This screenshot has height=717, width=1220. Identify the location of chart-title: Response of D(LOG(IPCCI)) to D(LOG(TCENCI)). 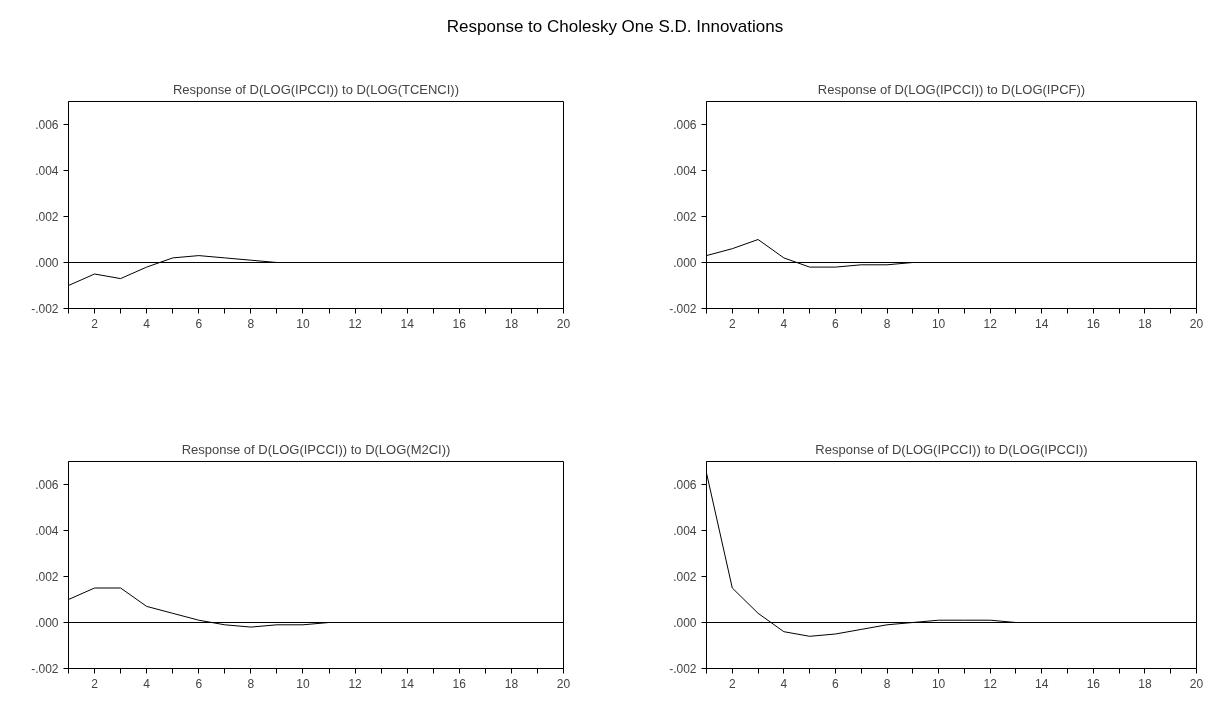
(316, 89).